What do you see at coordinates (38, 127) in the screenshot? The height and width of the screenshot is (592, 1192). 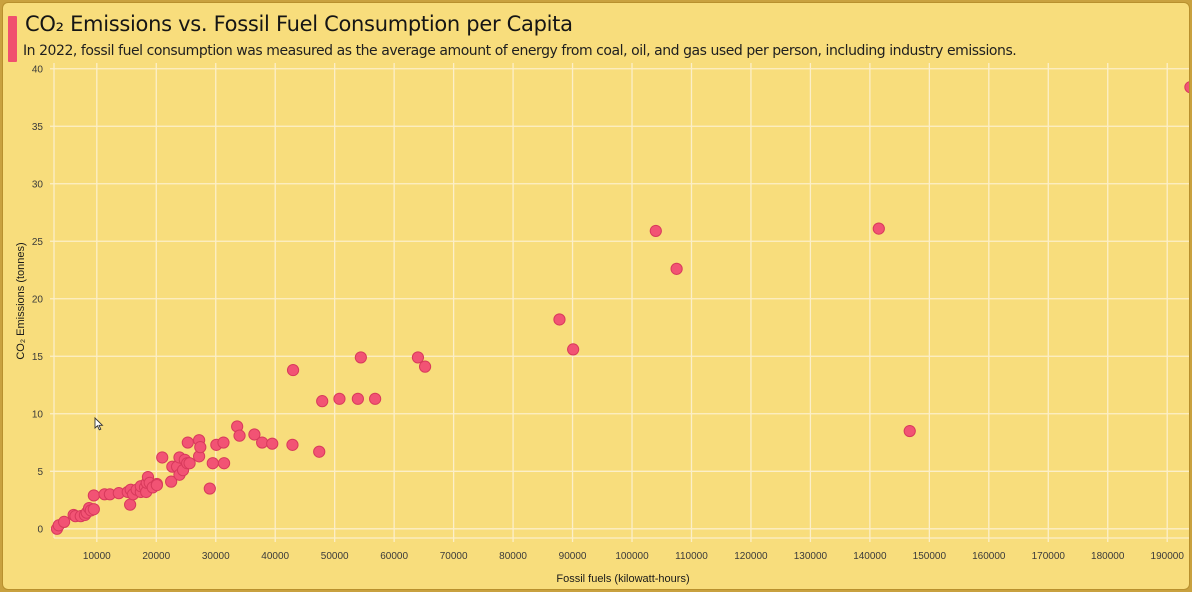 I see `y-tick-label: 35` at bounding box center [38, 127].